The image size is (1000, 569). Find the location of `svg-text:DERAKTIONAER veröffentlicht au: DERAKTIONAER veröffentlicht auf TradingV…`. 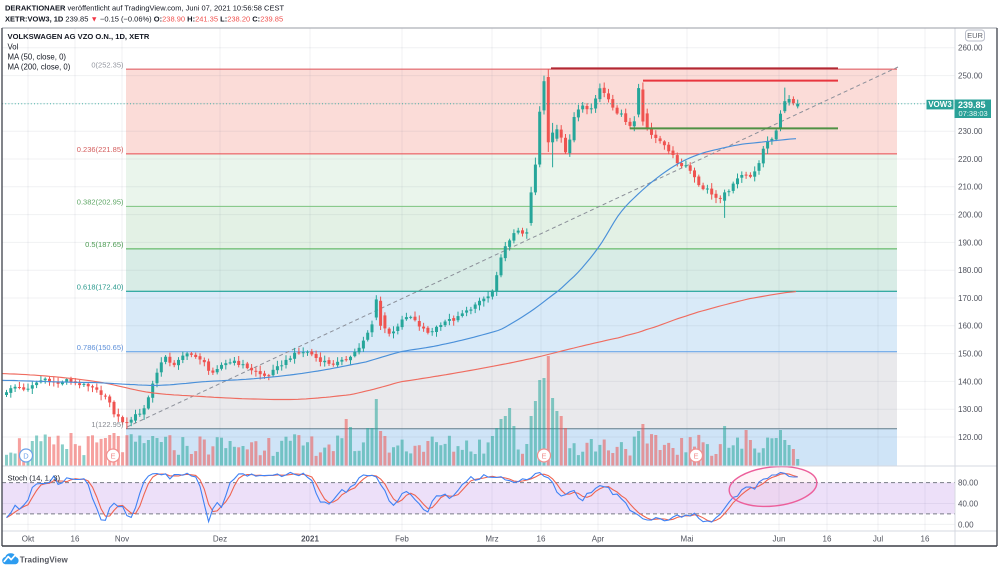

svg-text:DERAKTIONAER veröffentlicht au: DERAKTIONAER veröffentlicht auf TradingV… is located at coordinates (144, 8).